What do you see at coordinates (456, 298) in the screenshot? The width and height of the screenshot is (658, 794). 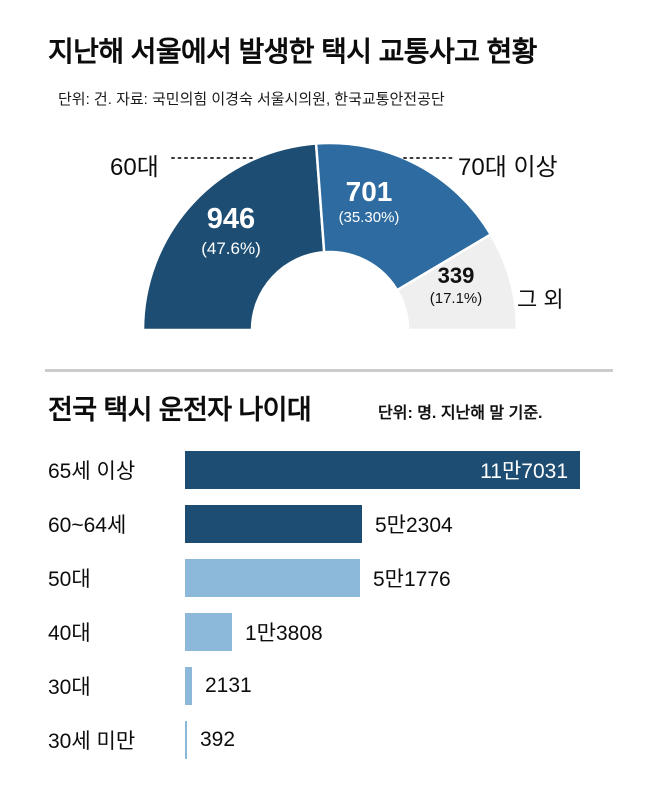 I see `slice-percent-others: (17.1%)` at bounding box center [456, 298].